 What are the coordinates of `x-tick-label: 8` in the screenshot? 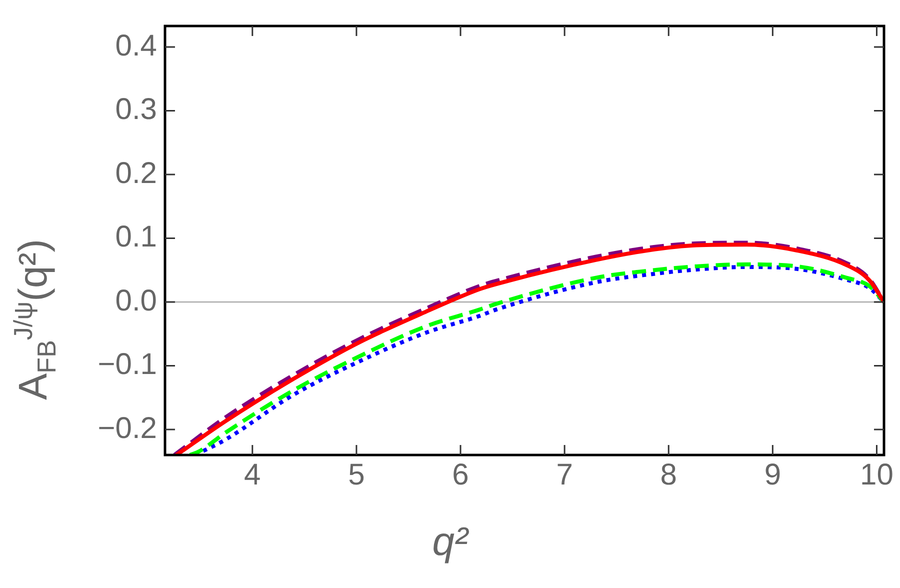 It's located at (668, 475).